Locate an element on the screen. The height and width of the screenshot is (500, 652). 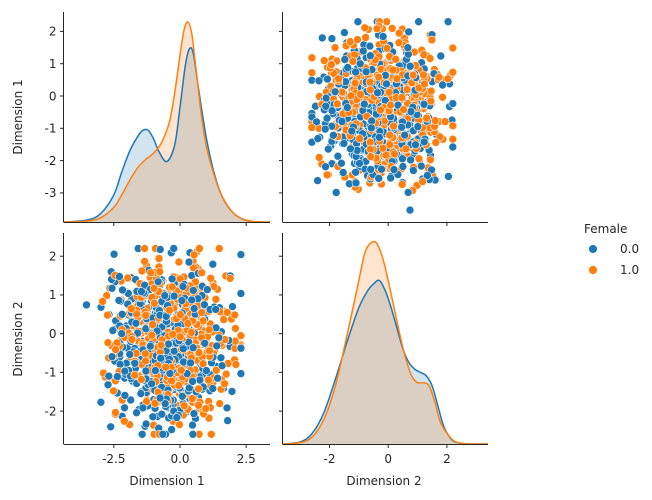
legend: Female 0.0 1.0 is located at coordinates (611, 249).